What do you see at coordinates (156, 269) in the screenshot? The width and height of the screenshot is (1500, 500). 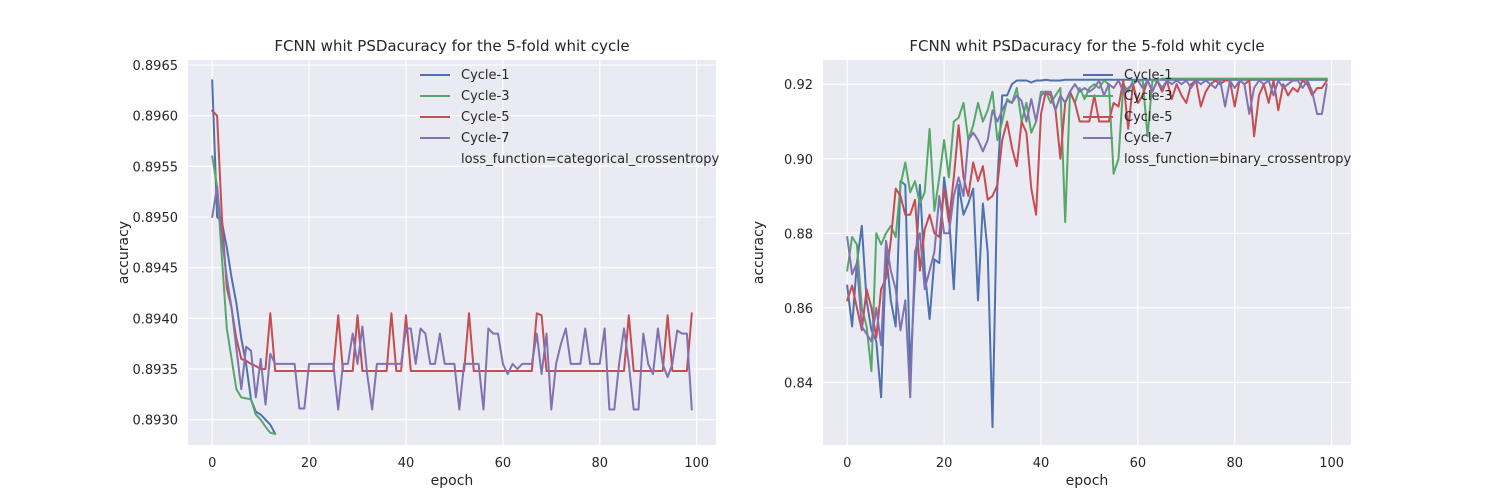 I see `y-tick-label: 0.8945` at bounding box center [156, 269].